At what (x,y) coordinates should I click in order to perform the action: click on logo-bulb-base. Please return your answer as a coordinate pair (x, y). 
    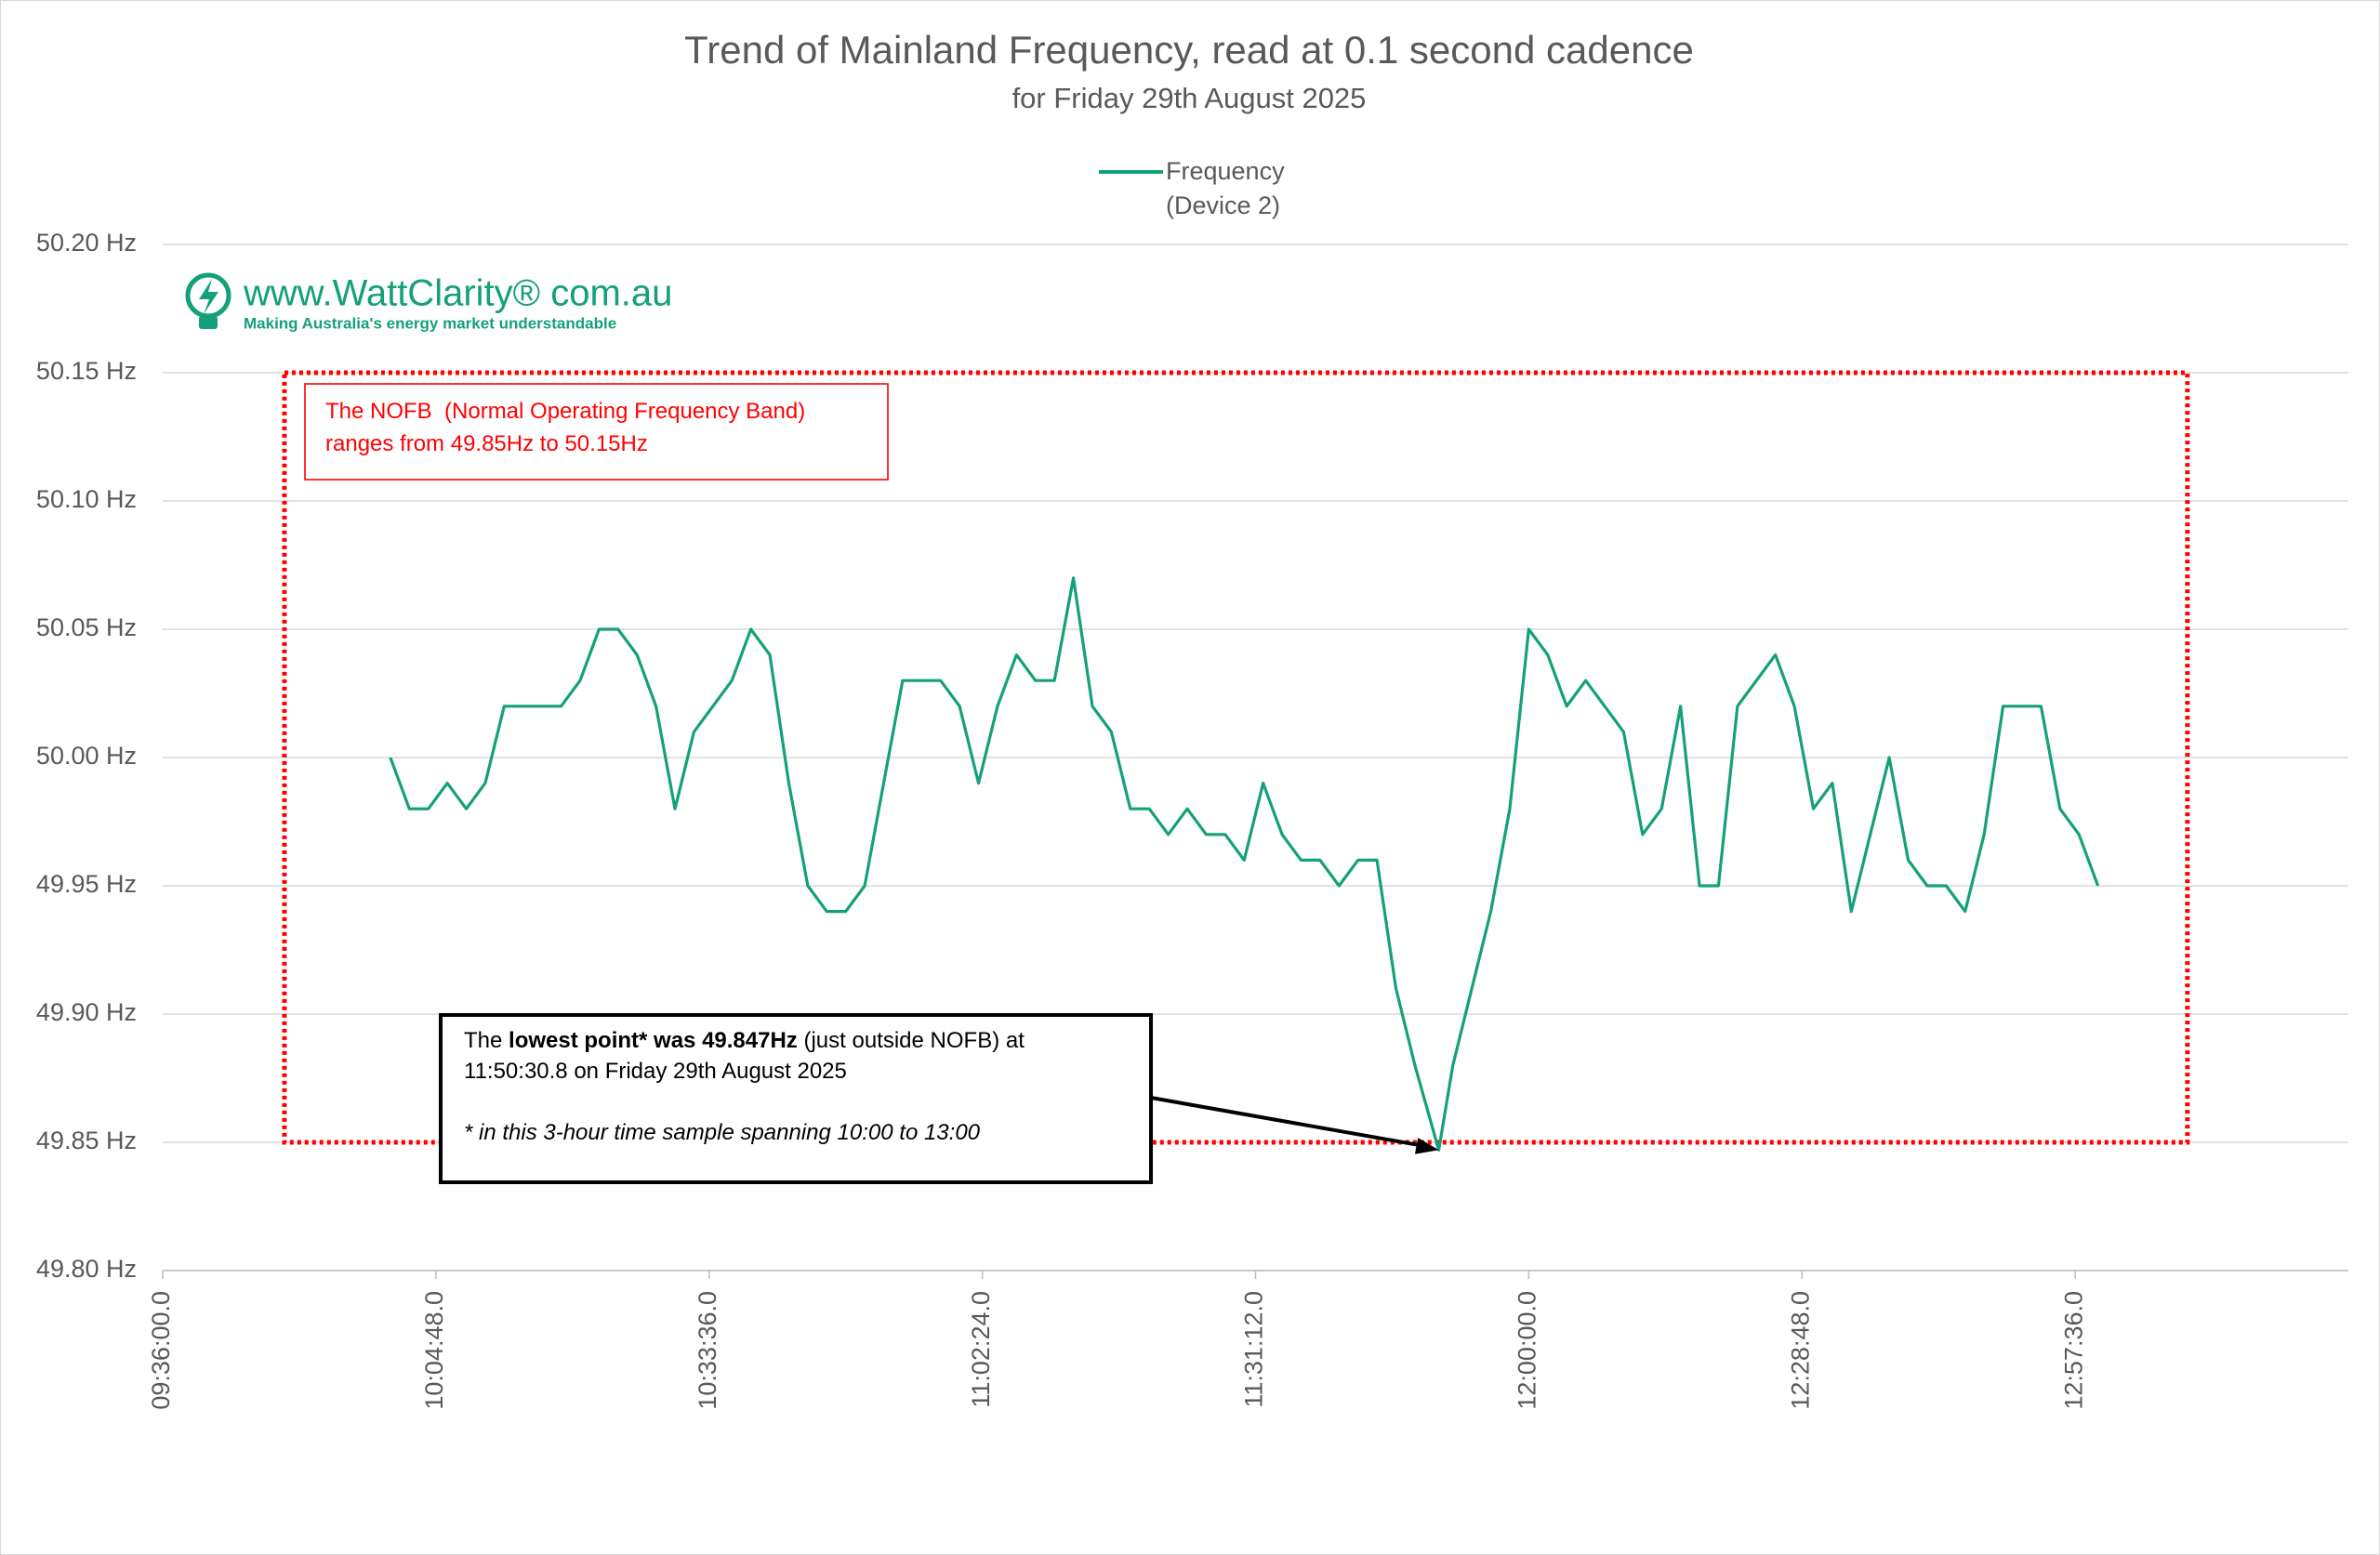
    Looking at the image, I should click on (208, 322).